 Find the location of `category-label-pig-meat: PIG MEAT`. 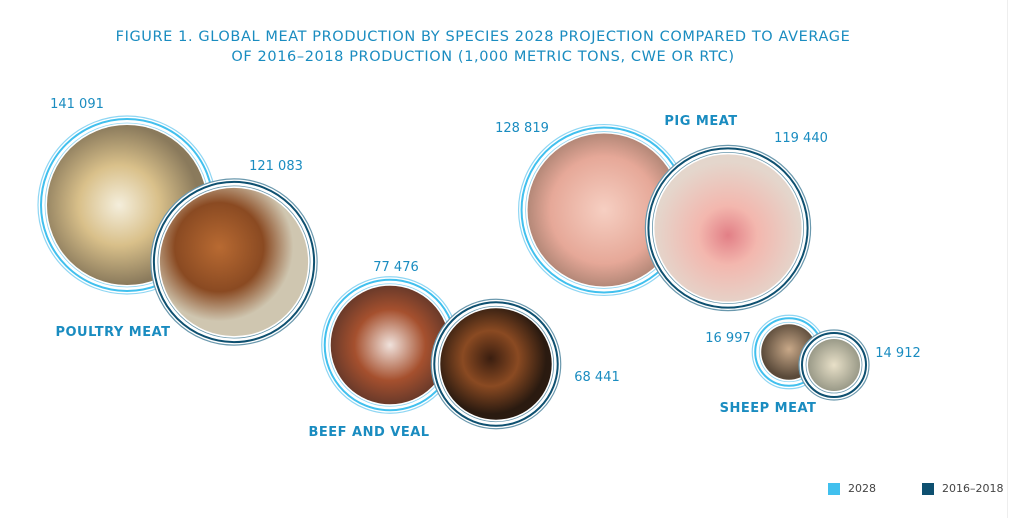

category-label-pig-meat: PIG MEAT is located at coordinates (700, 121).